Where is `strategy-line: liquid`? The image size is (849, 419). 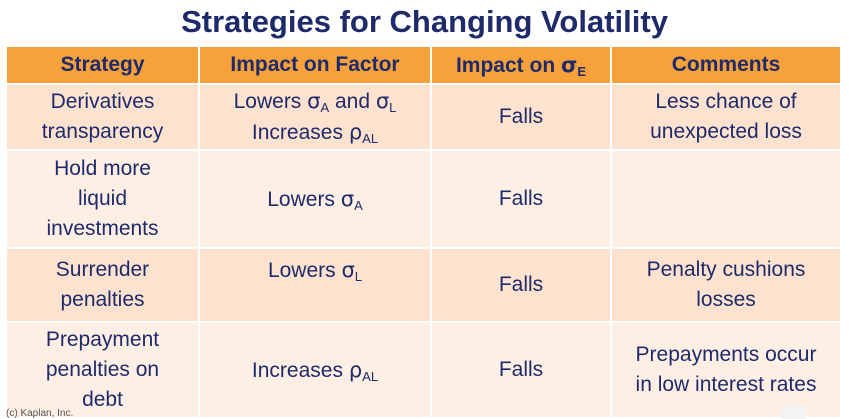
strategy-line: liquid is located at coordinates (102, 198).